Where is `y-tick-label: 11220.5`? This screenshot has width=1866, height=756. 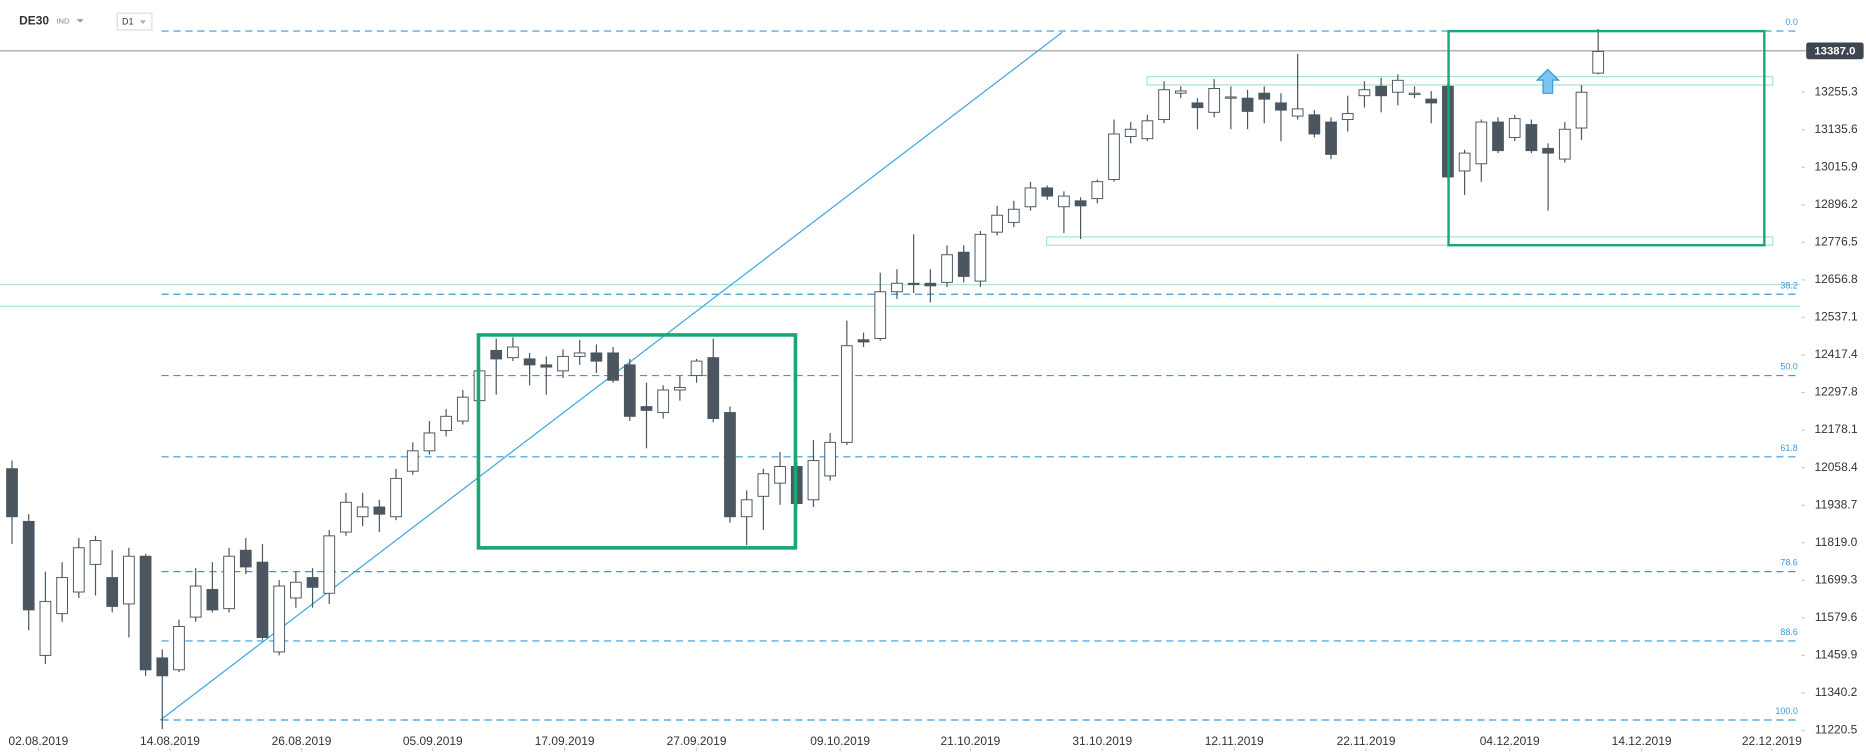 y-tick-label: 11220.5 is located at coordinates (1836, 730).